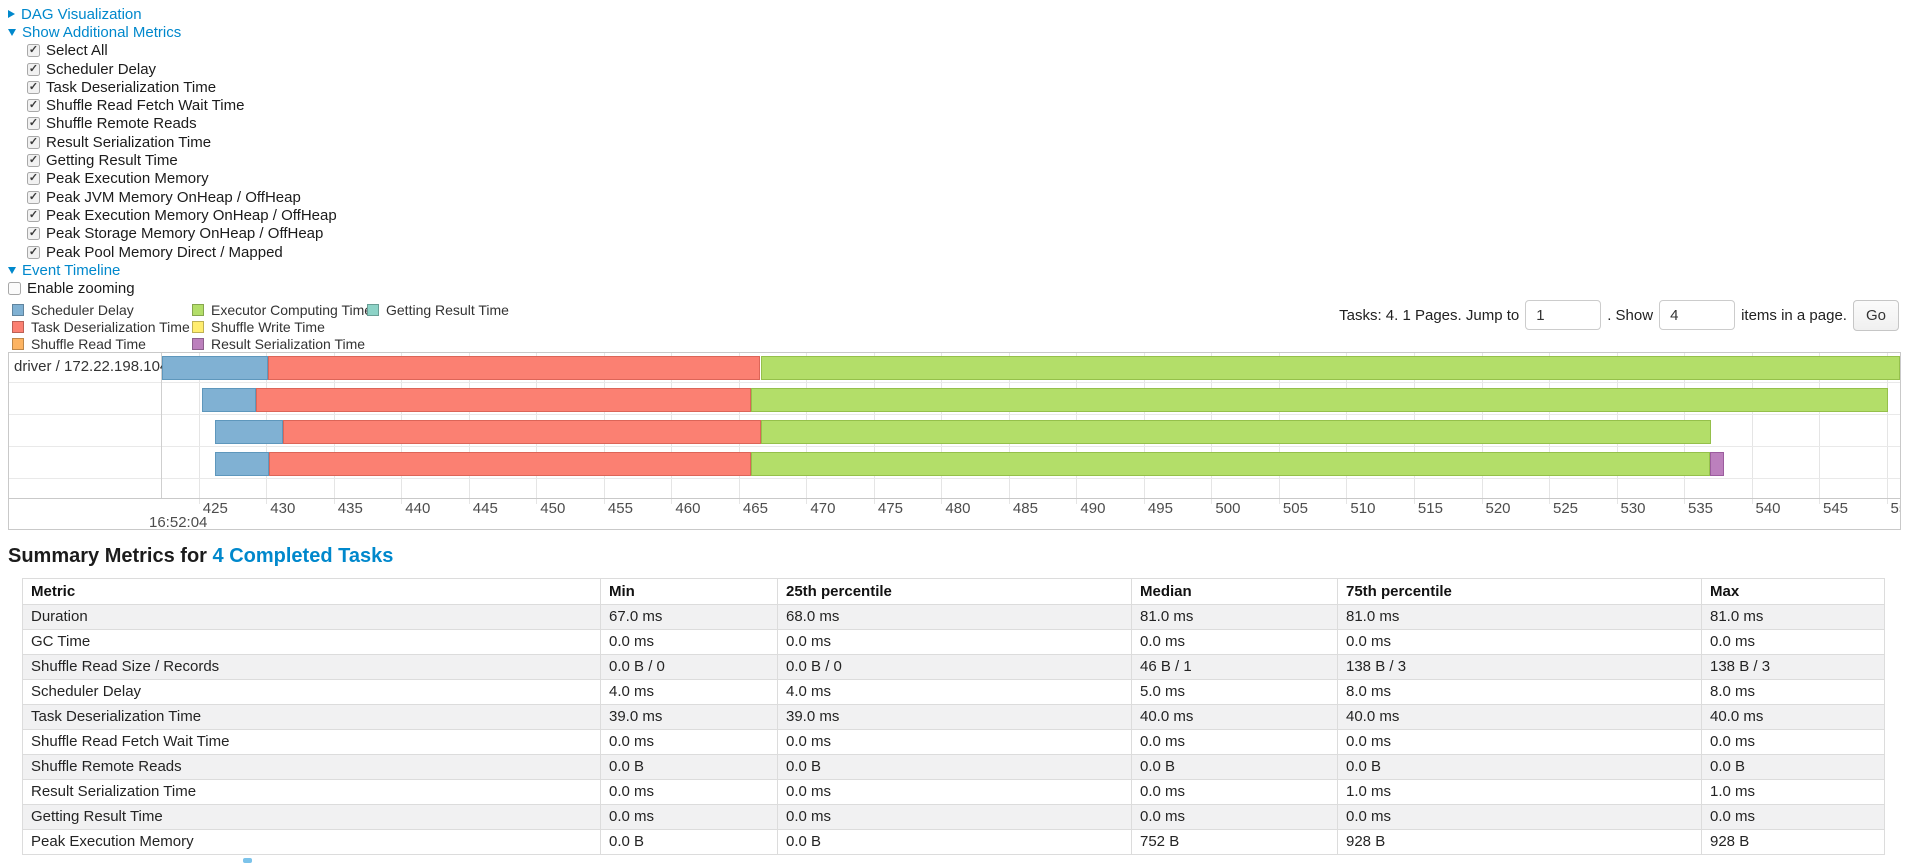 The width and height of the screenshot is (1907, 865). What do you see at coordinates (1793, 591) in the screenshot?
I see `summary-column-header: Max` at bounding box center [1793, 591].